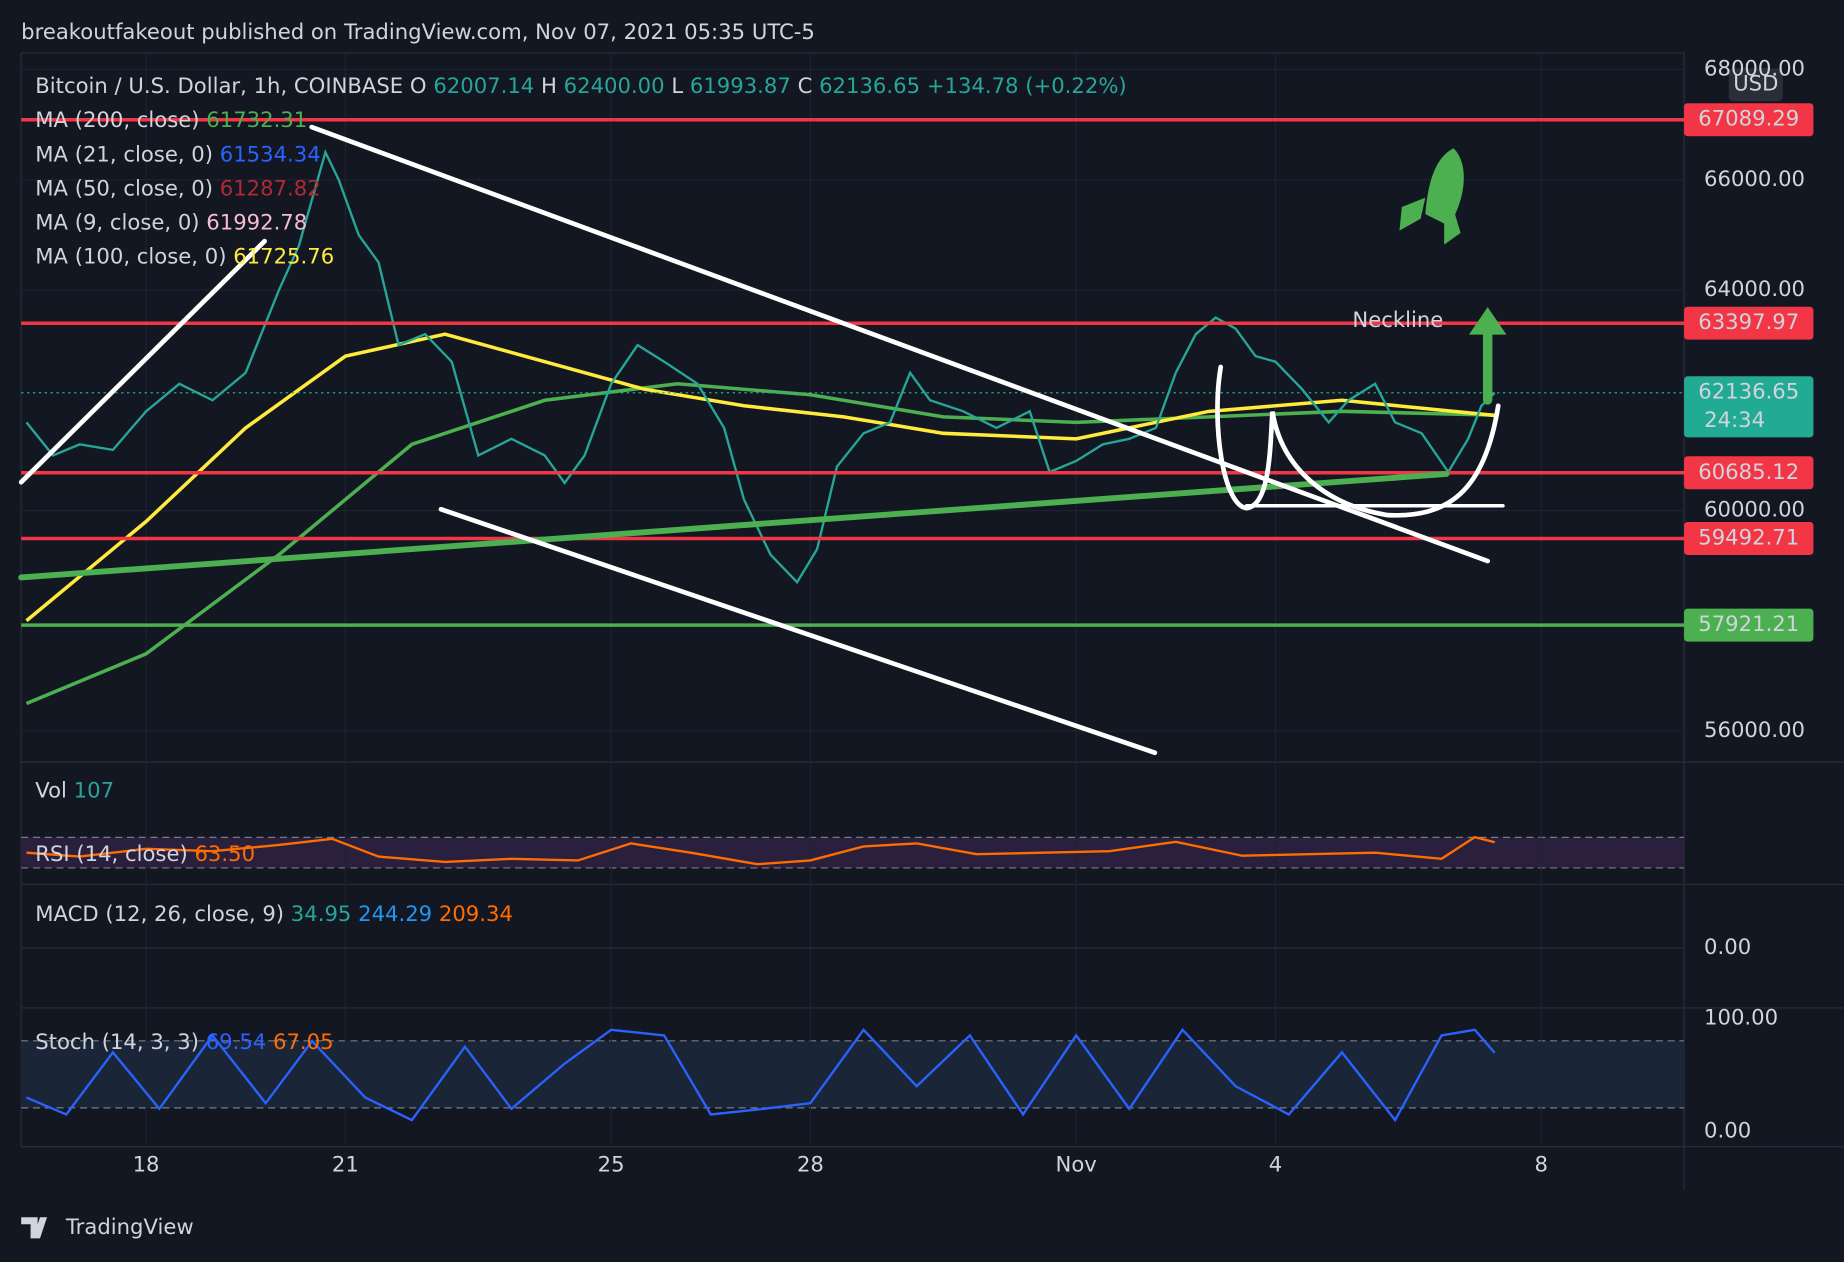 This screenshot has height=1262, width=1844. Describe the element at coordinates (236, 1041) in the screenshot. I see `stoch-value: 69.54` at that location.